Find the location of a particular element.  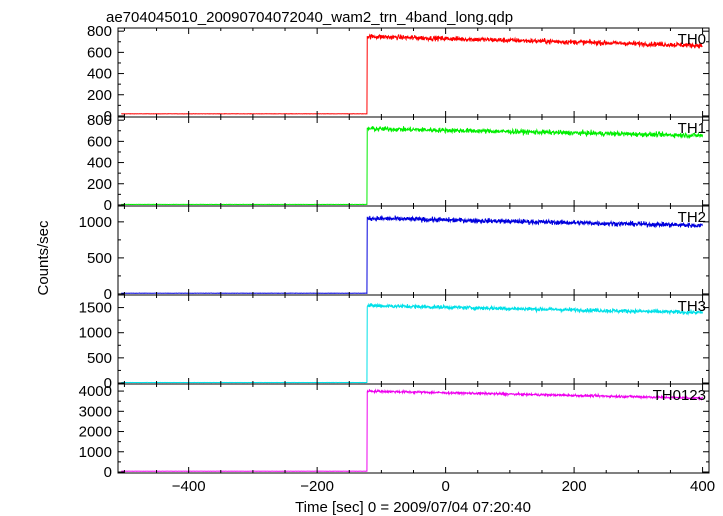

y-tick-label: 1500 is located at coordinates (95, 308).